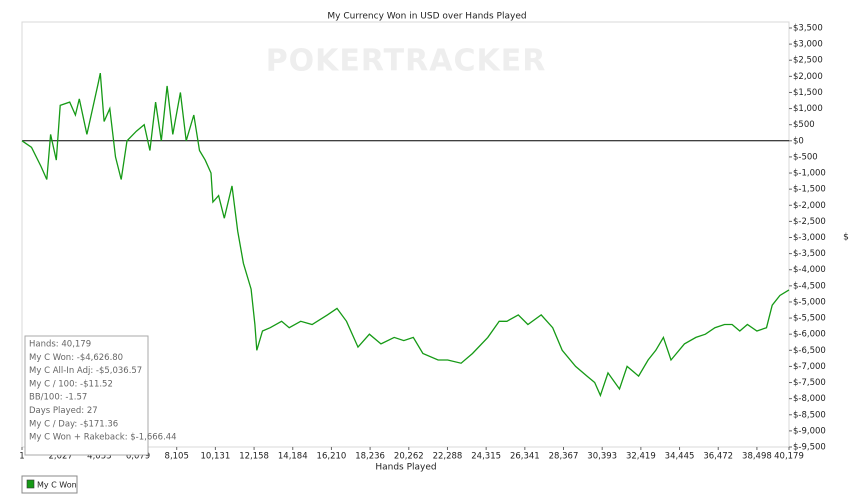 This screenshot has width=854, height=504. I want to click on x-tick-label: 20,262, so click(409, 457).